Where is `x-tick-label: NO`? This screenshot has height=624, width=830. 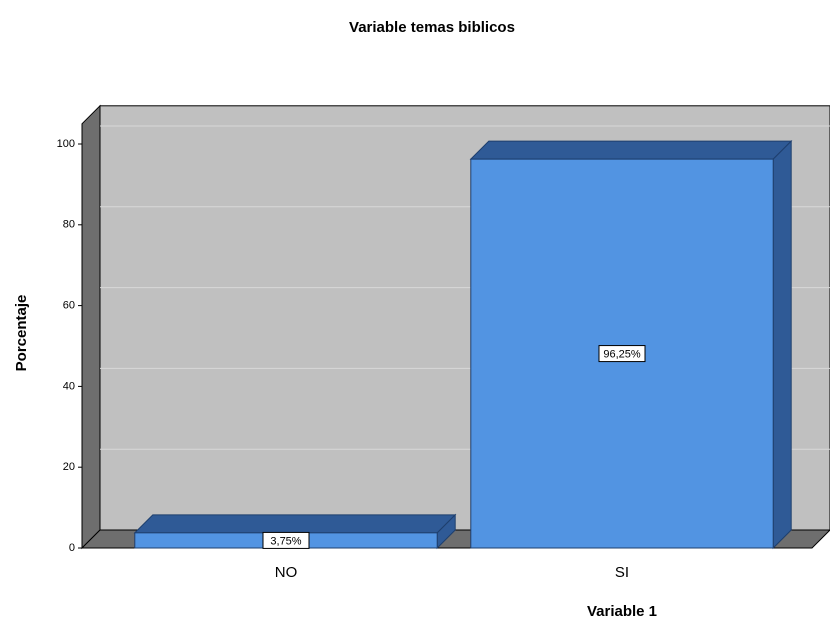 x-tick-label: NO is located at coordinates (286, 572).